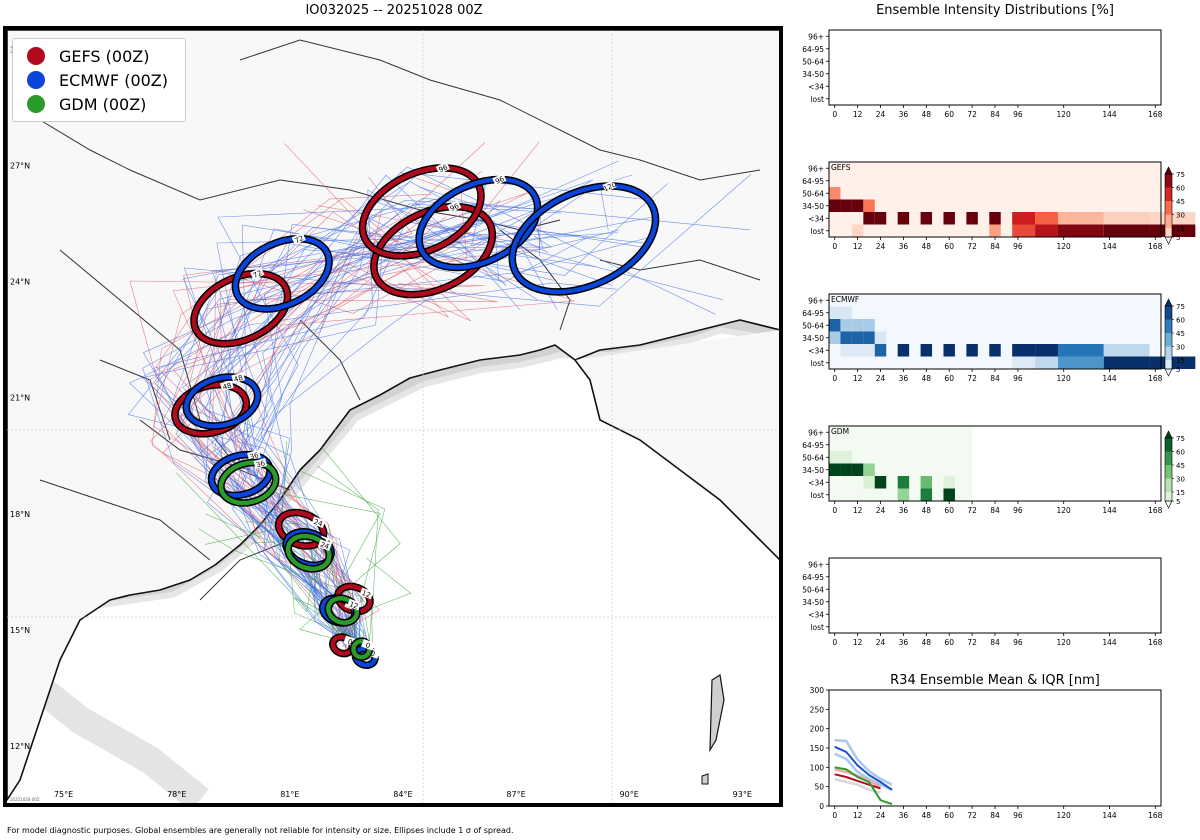 The width and height of the screenshot is (1200, 840). I want to click on lon-label: 75°E, so click(63, 794).